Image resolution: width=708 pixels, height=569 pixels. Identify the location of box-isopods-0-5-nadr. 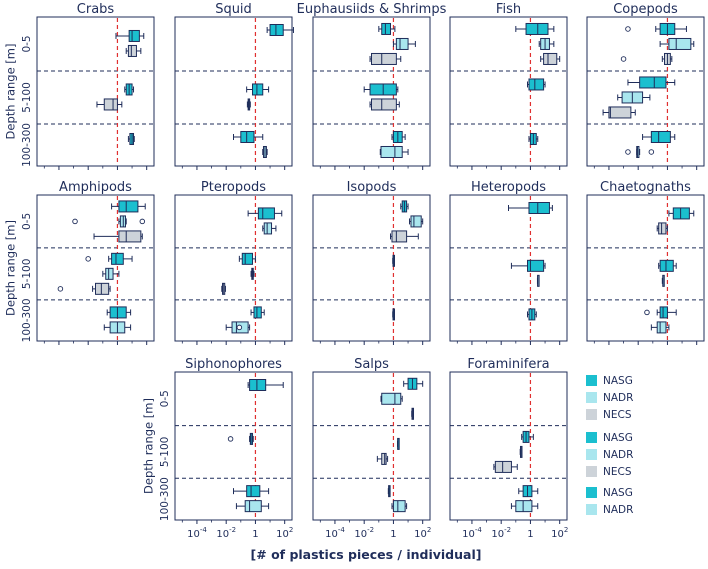
(416, 221).